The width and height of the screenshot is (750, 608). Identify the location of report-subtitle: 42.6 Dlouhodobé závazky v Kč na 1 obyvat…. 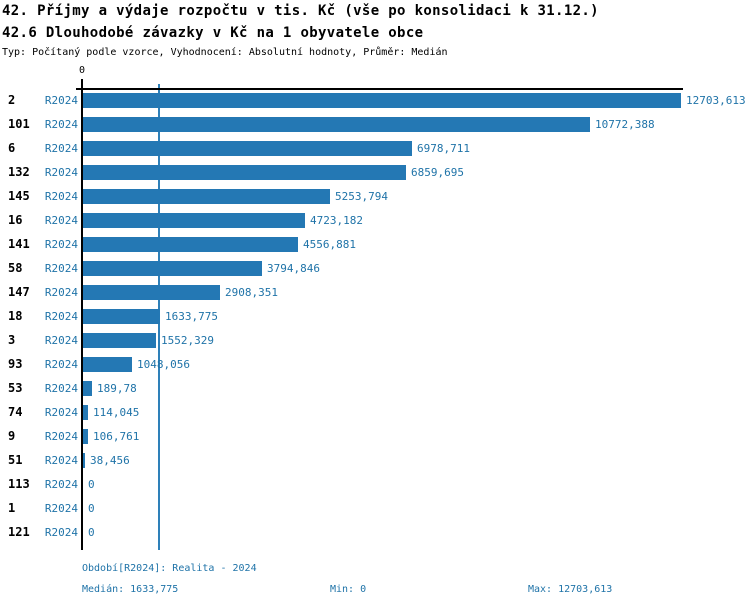
(213, 33).